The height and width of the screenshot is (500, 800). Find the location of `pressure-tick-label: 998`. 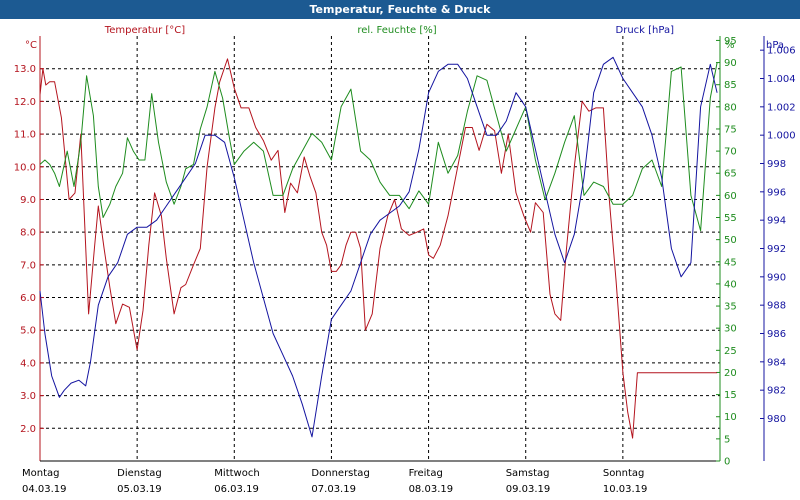

pressure-tick-label: 998 is located at coordinates (776, 164).